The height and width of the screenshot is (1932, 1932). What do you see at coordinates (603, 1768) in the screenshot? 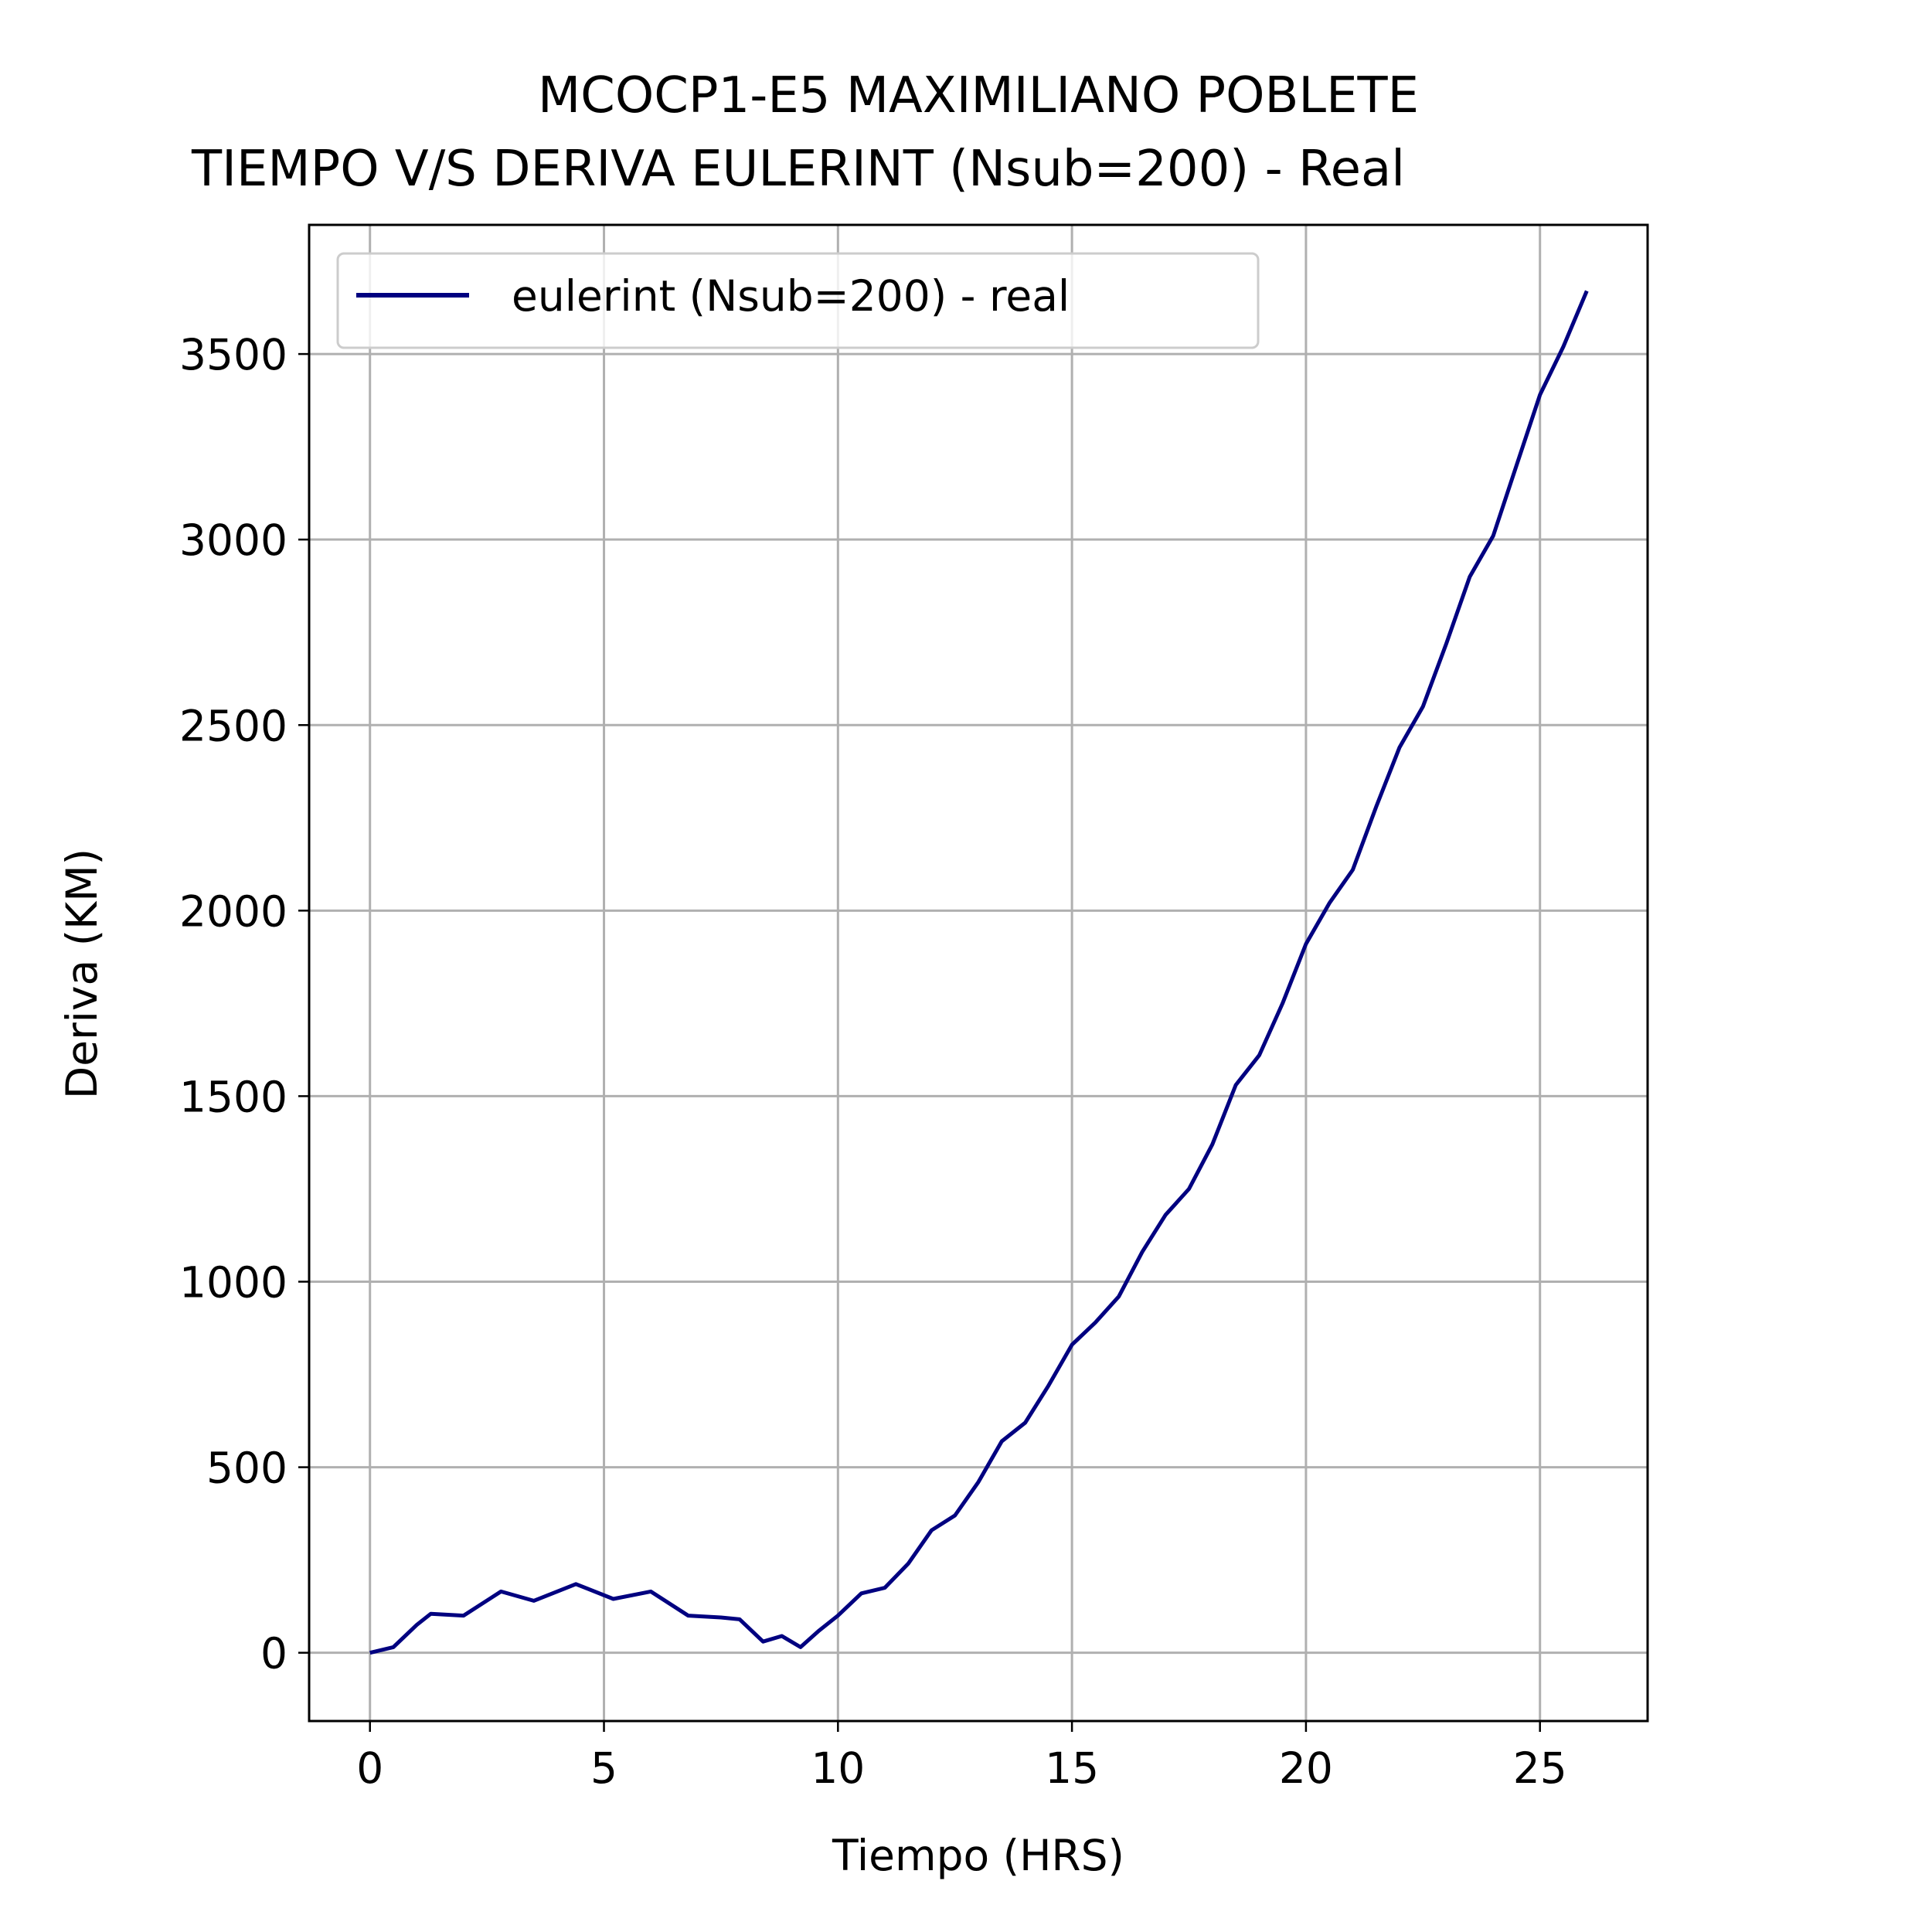
I see `x-tick-label: 5` at bounding box center [603, 1768].